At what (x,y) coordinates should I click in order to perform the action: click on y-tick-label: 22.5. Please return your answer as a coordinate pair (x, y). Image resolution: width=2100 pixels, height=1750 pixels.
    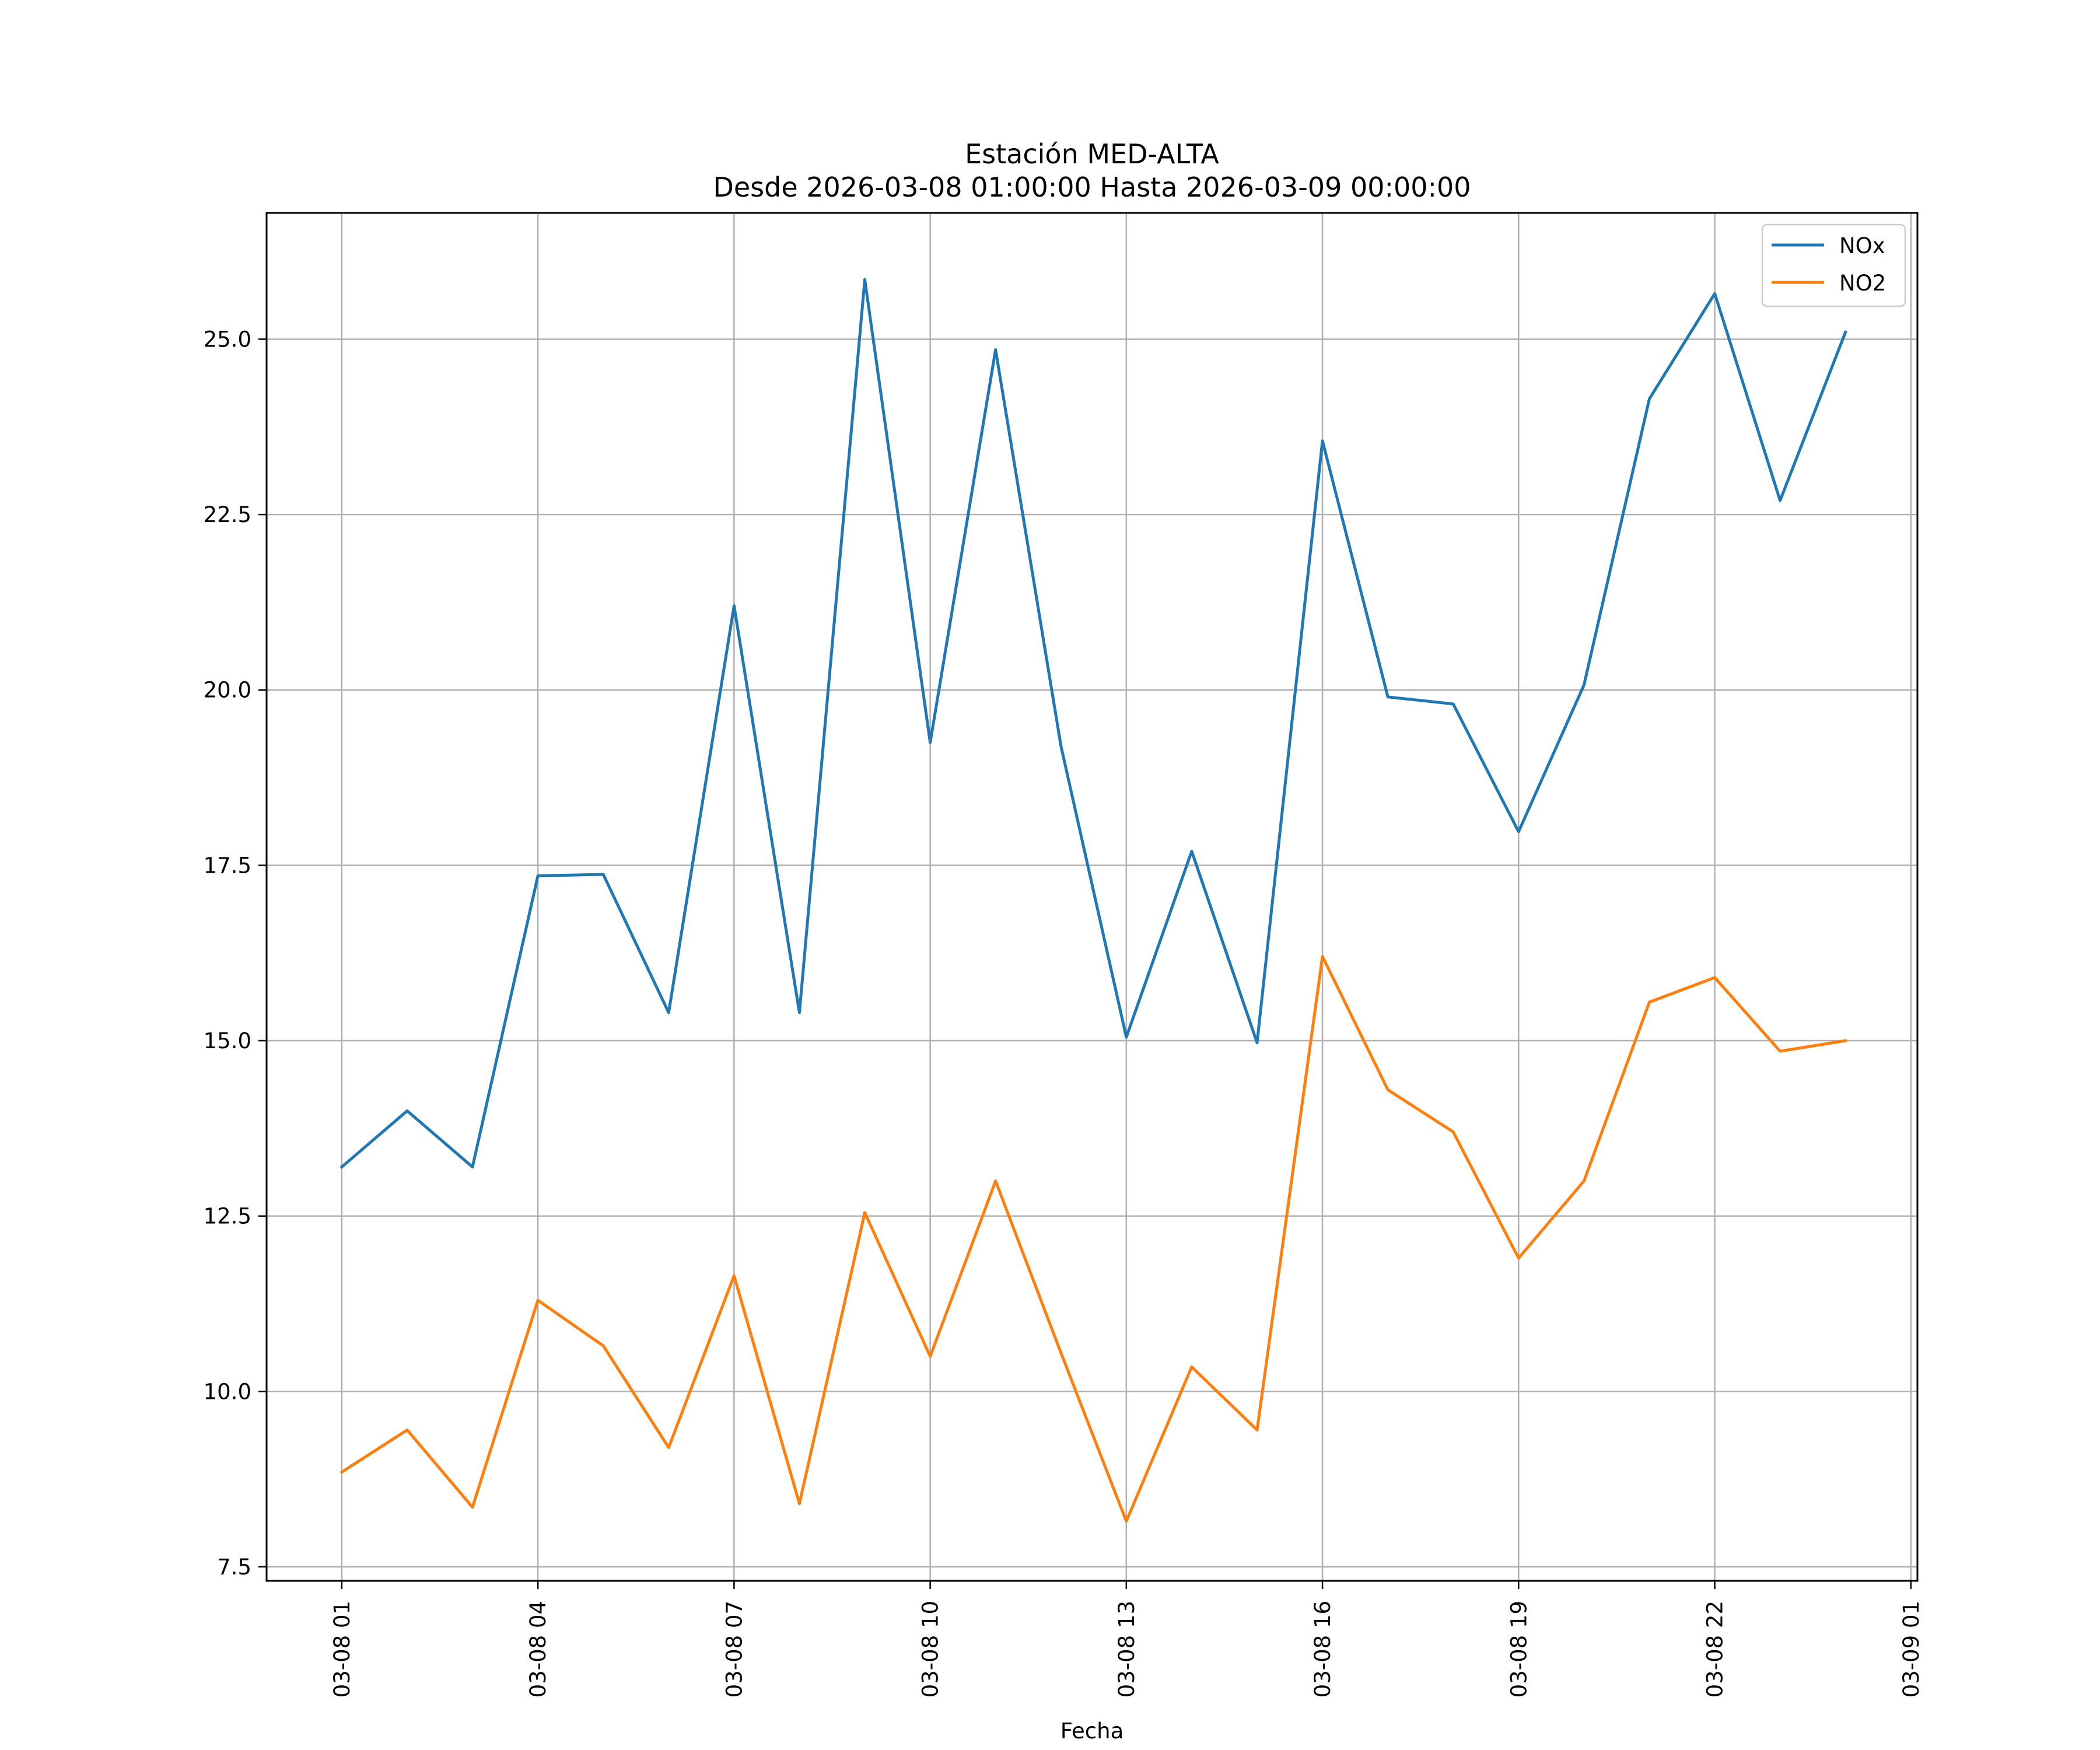
    Looking at the image, I should click on (228, 514).